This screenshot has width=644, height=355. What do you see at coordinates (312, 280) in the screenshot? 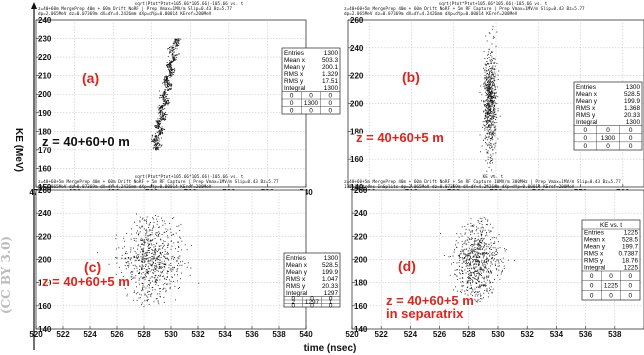
I see `stats-frame` at bounding box center [312, 280].